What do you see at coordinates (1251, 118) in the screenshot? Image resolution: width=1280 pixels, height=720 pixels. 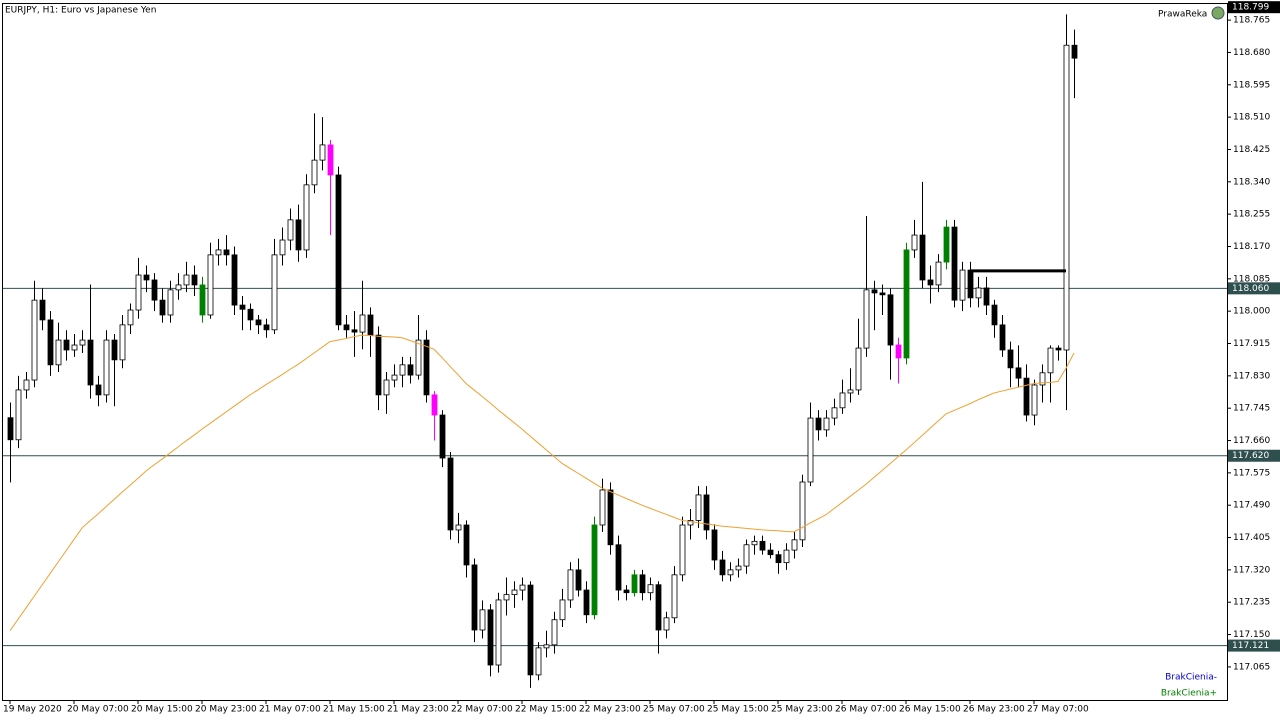 I see `y-tick-label: 118.510` at bounding box center [1251, 118].